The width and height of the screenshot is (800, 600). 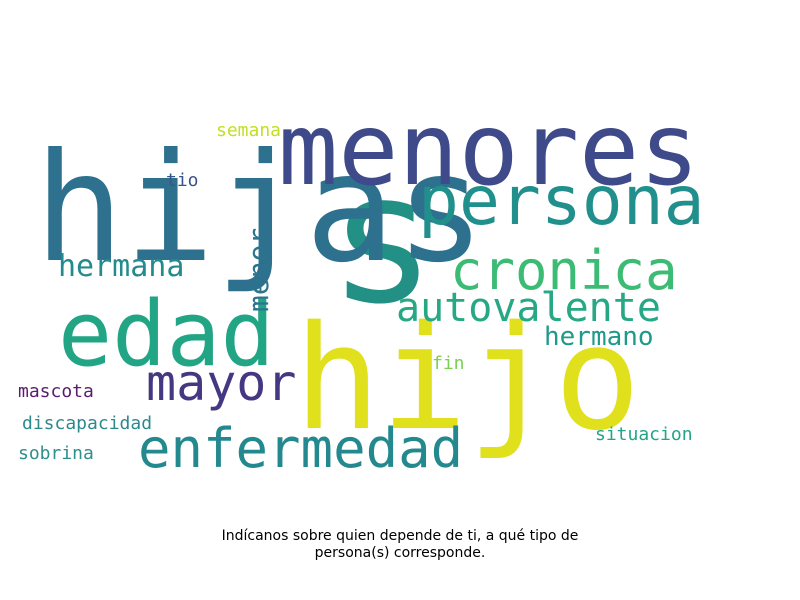 I want to click on word-hermana: hermana, so click(x=121, y=266).